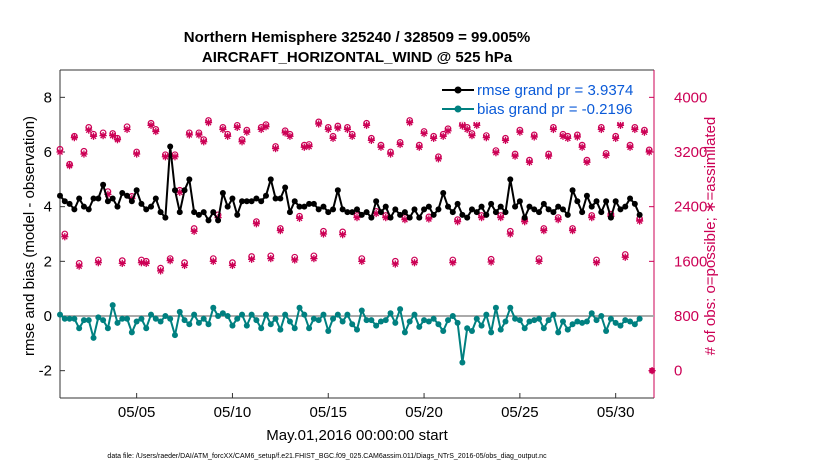 Image resolution: width=830 pixels, height=470 pixels. What do you see at coordinates (48, 97) in the screenshot?
I see `y-tick-label-left: 8` at bounding box center [48, 97].